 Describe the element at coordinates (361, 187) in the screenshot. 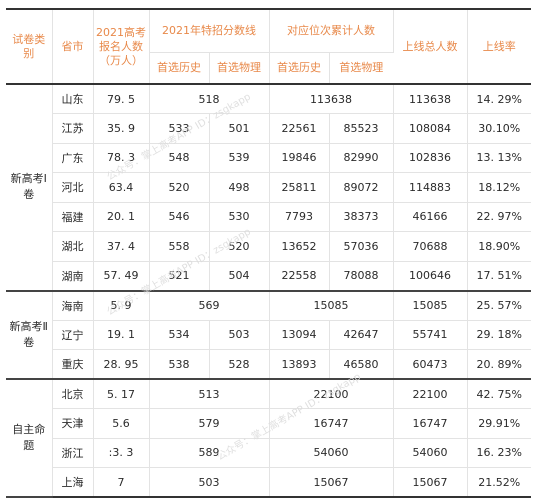

I see `cell-cum-physics: 89072` at that location.